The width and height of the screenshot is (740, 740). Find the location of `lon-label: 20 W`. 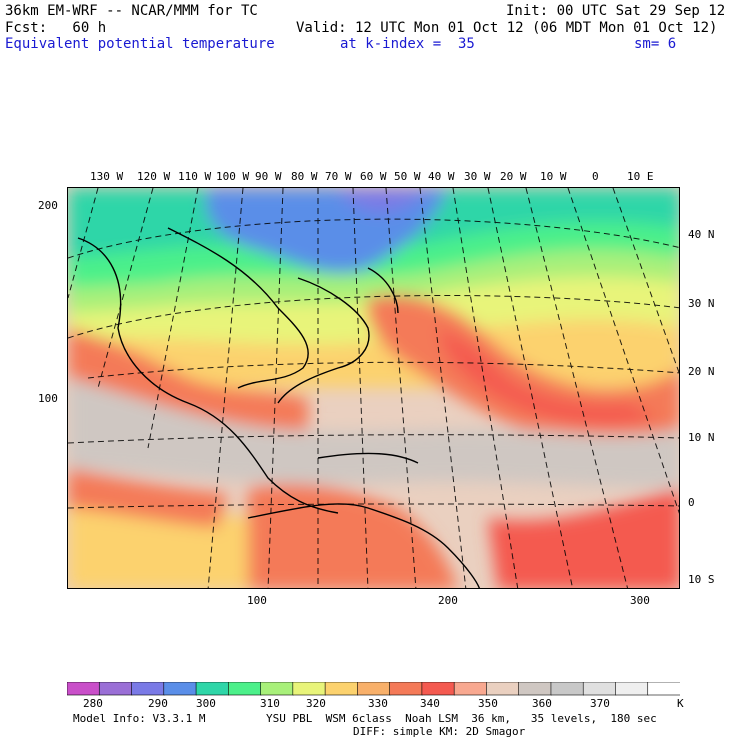

lon-label: 20 W is located at coordinates (513, 176).